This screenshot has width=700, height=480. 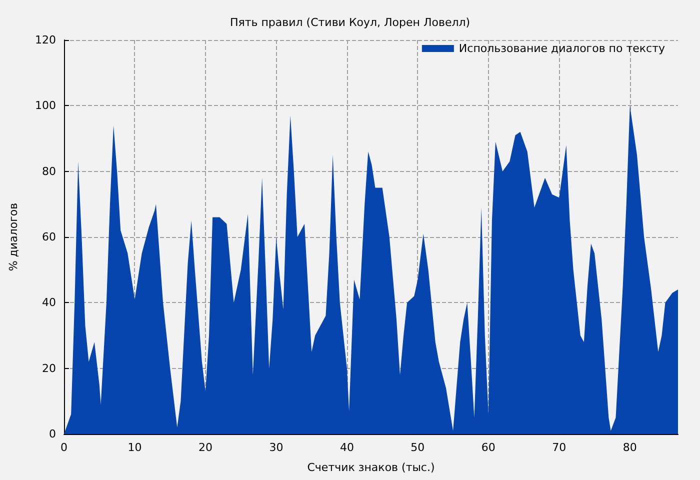 What do you see at coordinates (49, 237) in the screenshot?
I see `y-tick-label: 60` at bounding box center [49, 237].